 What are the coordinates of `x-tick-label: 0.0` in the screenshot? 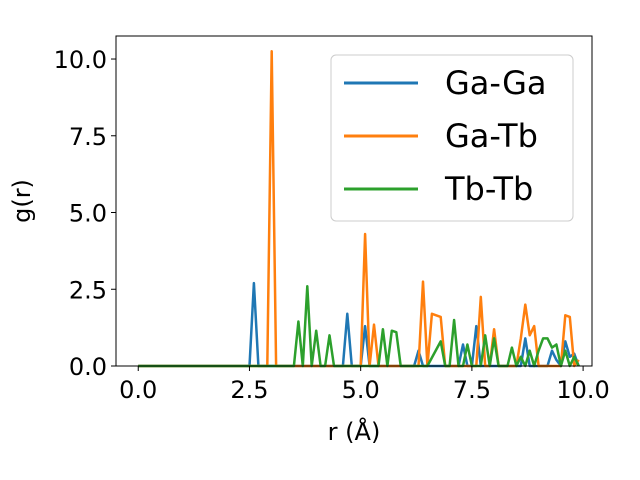 It's located at (138, 390).